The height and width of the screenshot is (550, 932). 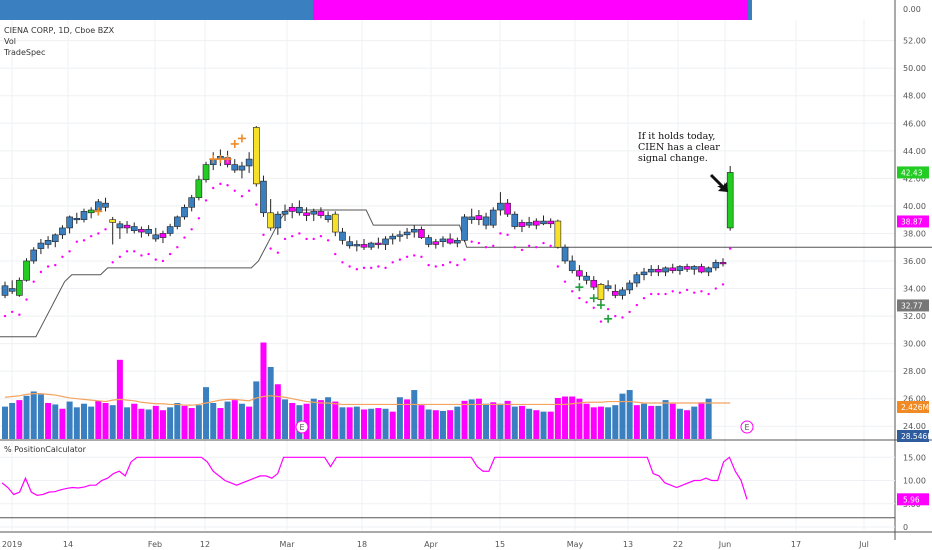 What do you see at coordinates (302, 427) in the screenshot?
I see `earnings-marker` at bounding box center [302, 427].